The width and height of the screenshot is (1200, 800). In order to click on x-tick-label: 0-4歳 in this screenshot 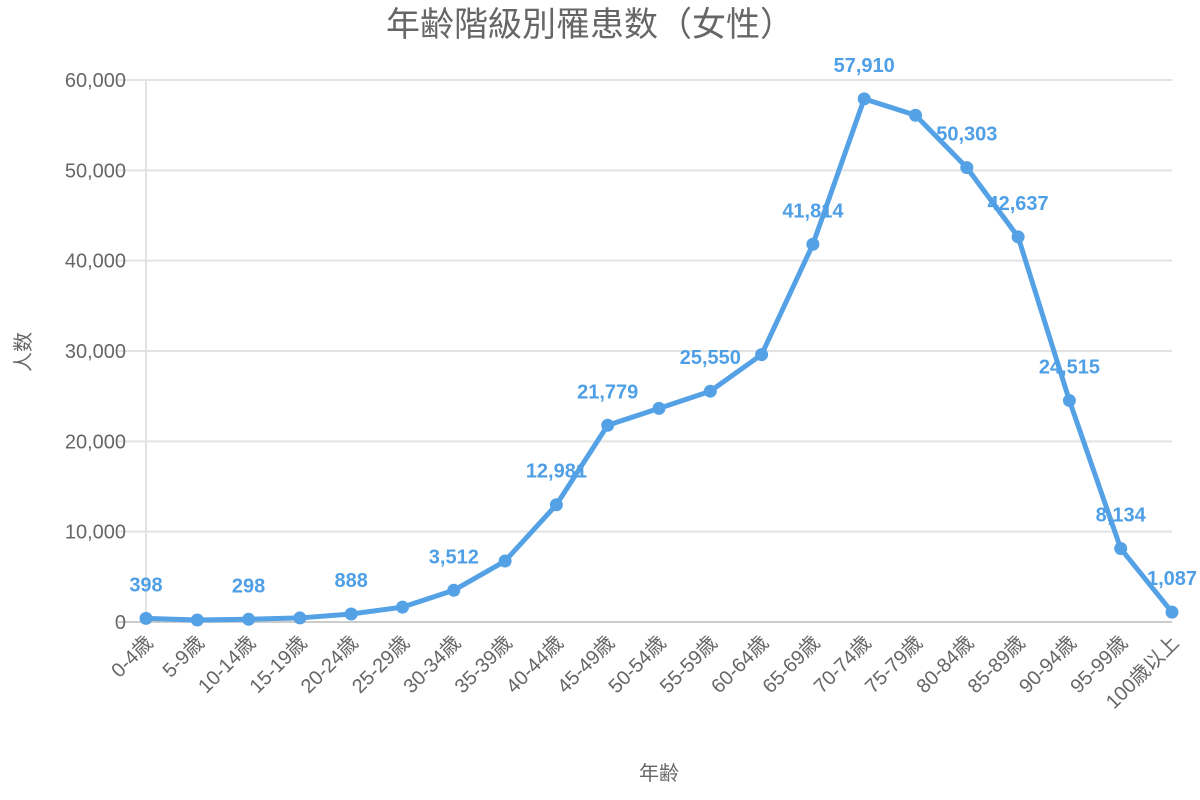, I will do `click(132, 656)`.